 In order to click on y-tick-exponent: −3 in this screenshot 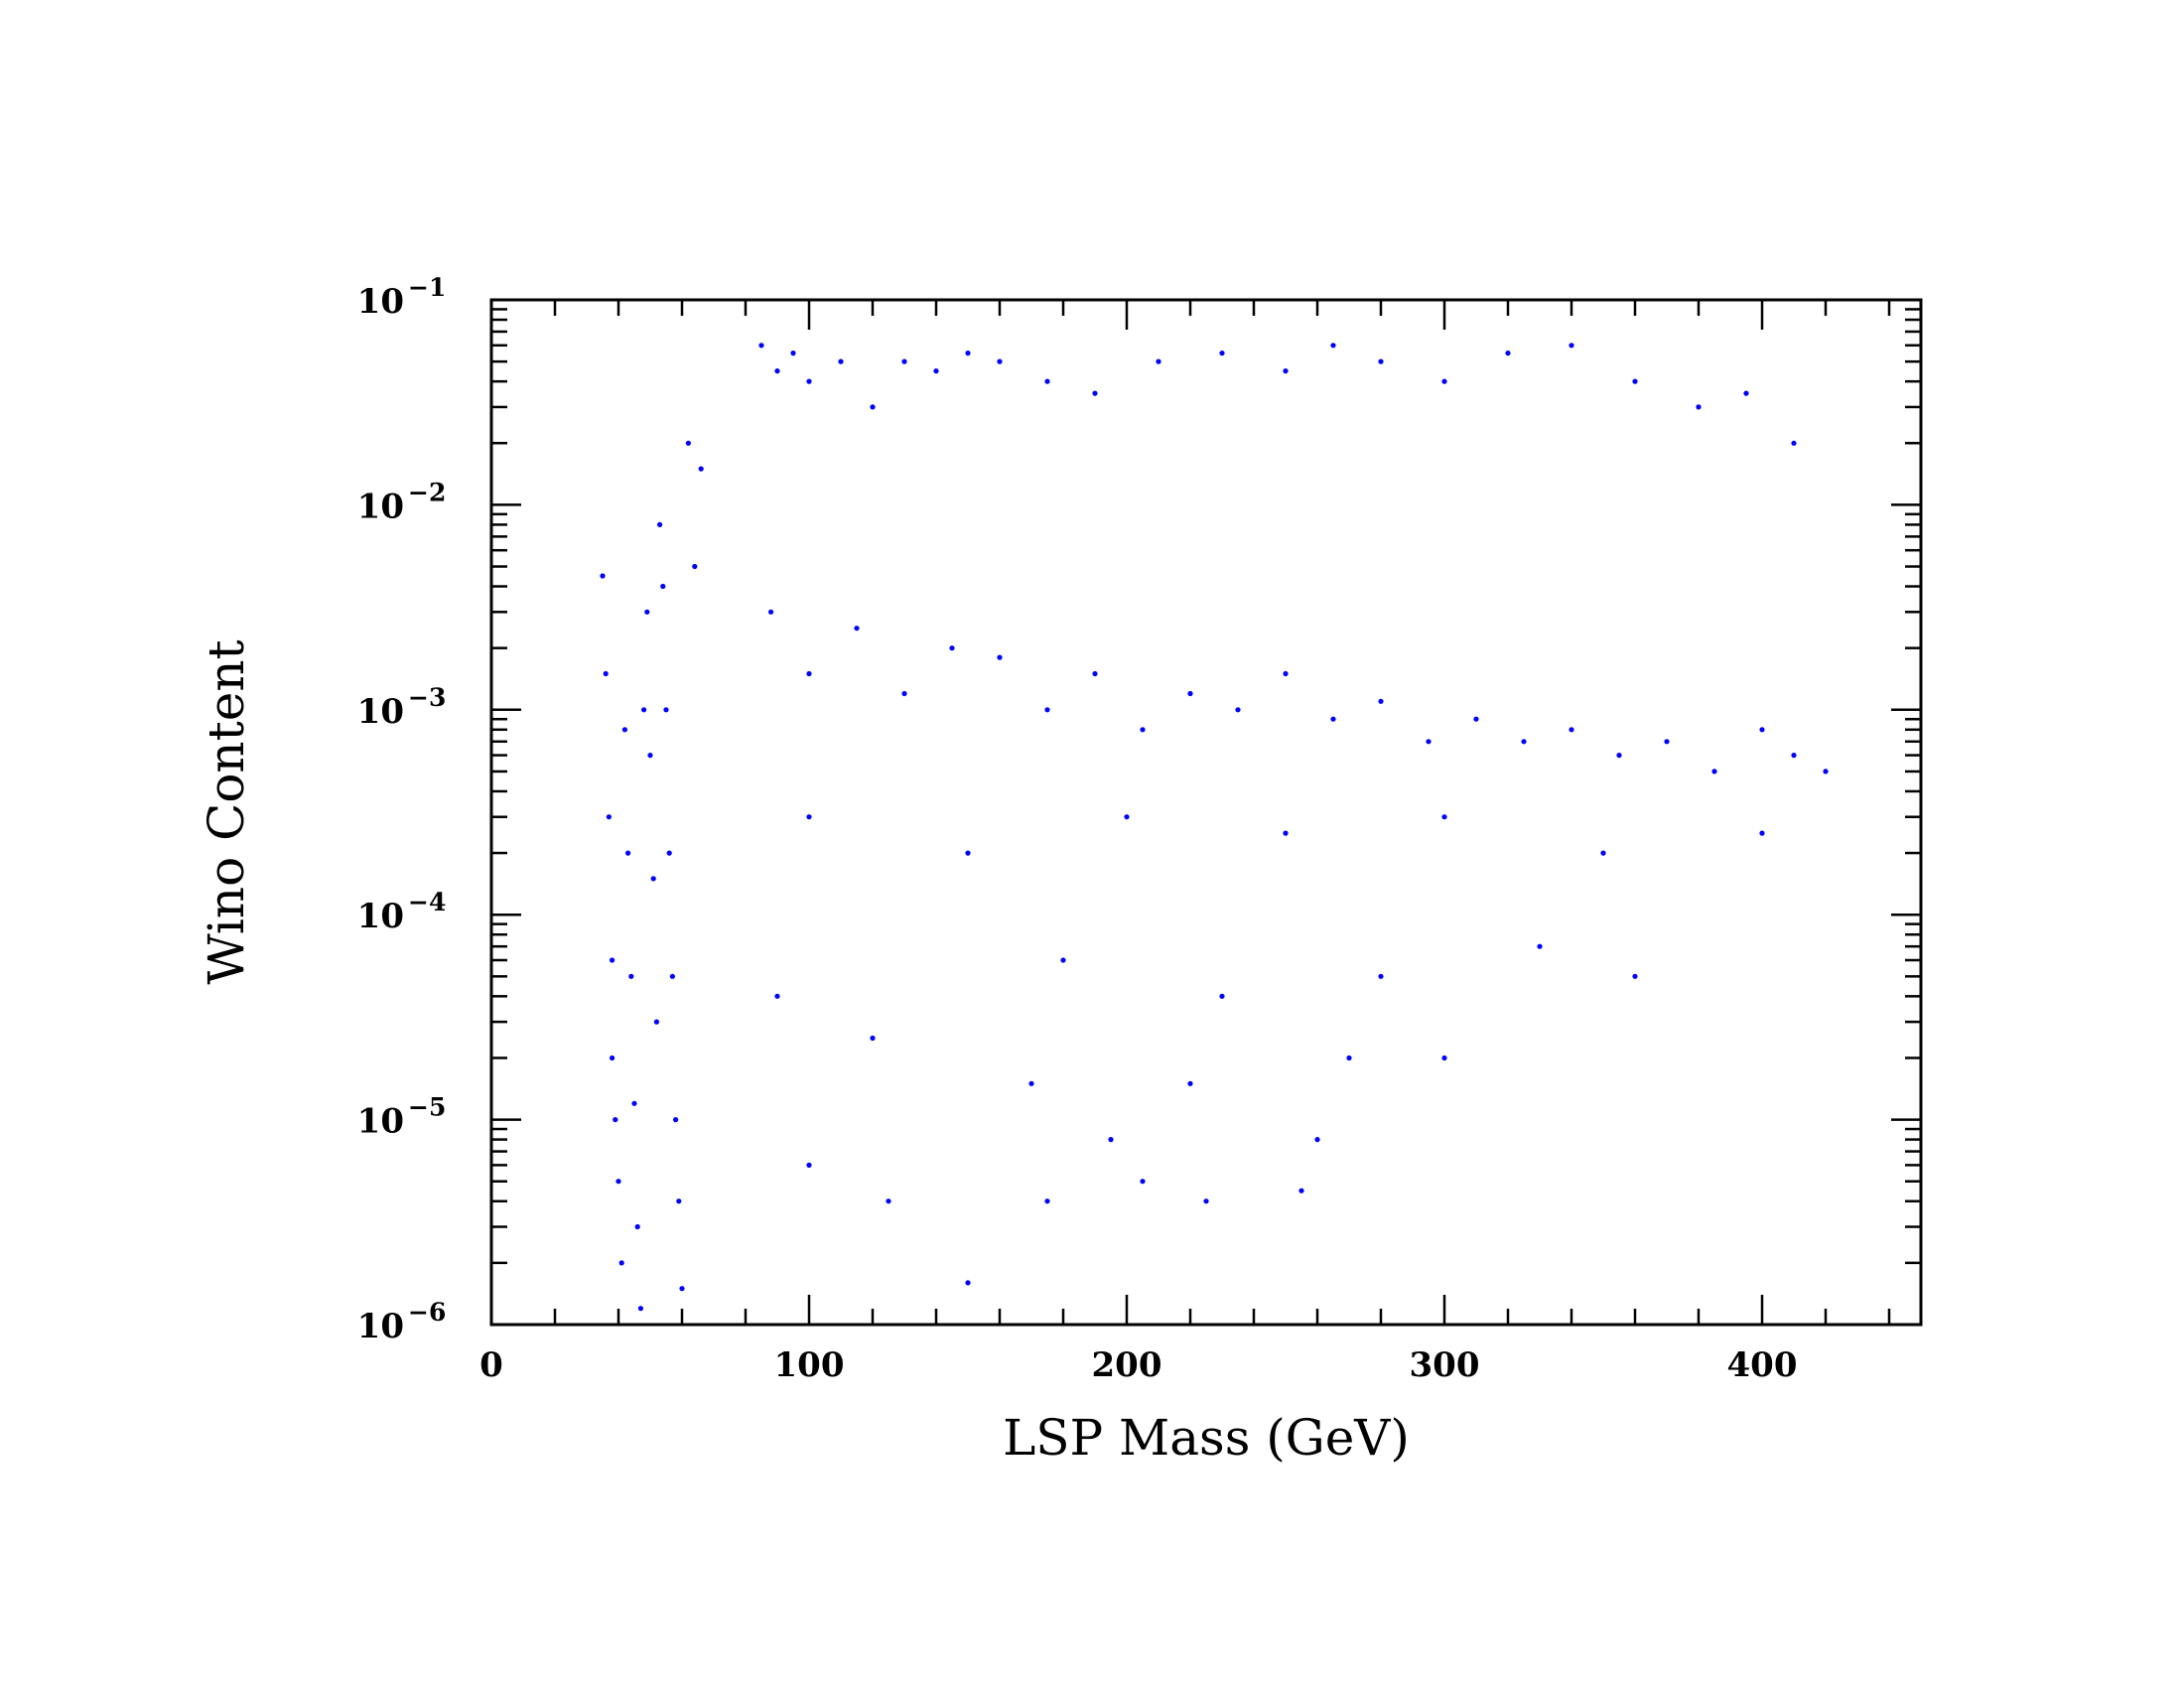, I will do `click(427, 697)`.